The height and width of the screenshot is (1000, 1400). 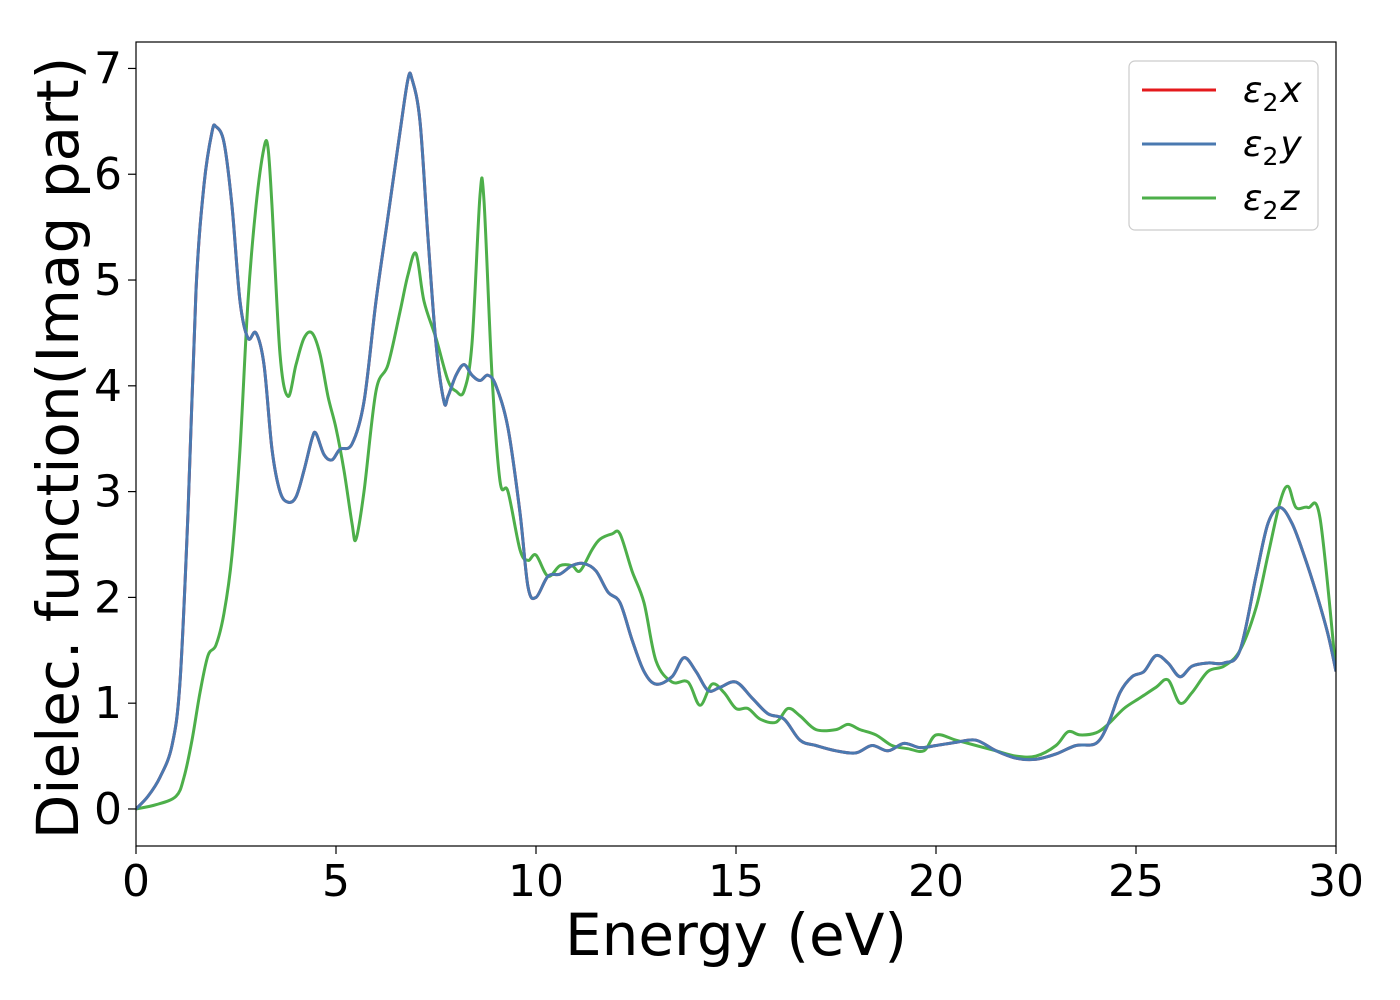 What do you see at coordinates (736, 881) in the screenshot?
I see `x-tick-label: 15` at bounding box center [736, 881].